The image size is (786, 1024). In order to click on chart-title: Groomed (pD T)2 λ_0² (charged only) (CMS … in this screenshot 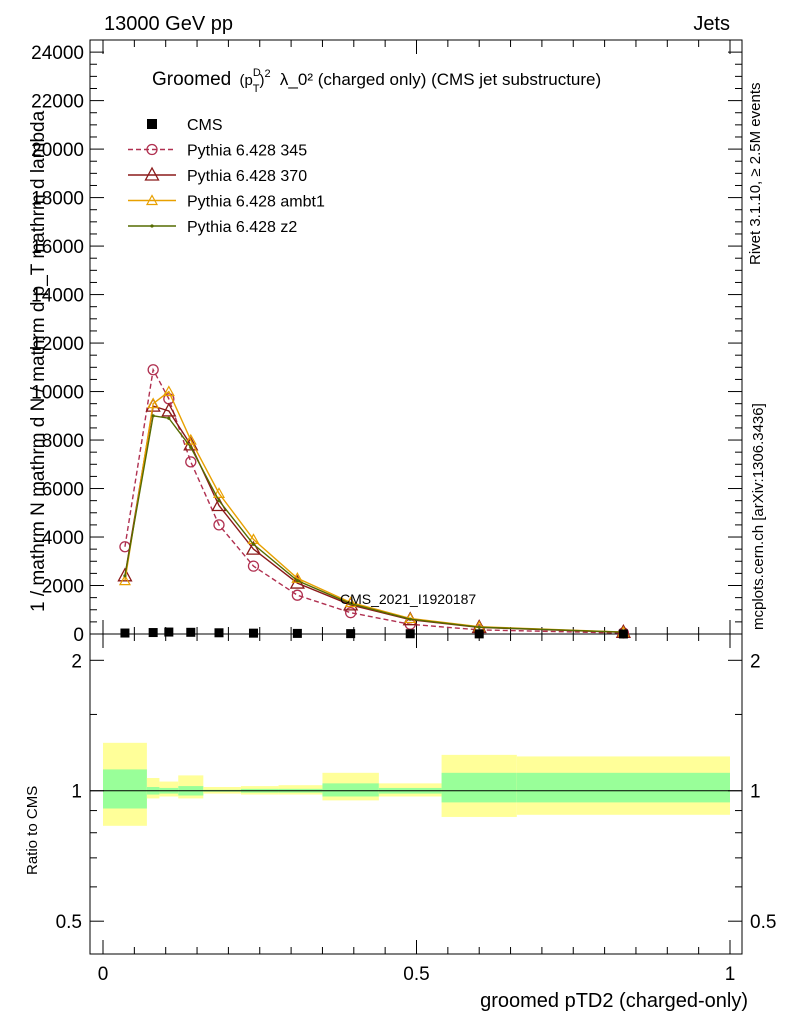, I will do `click(376, 78)`.